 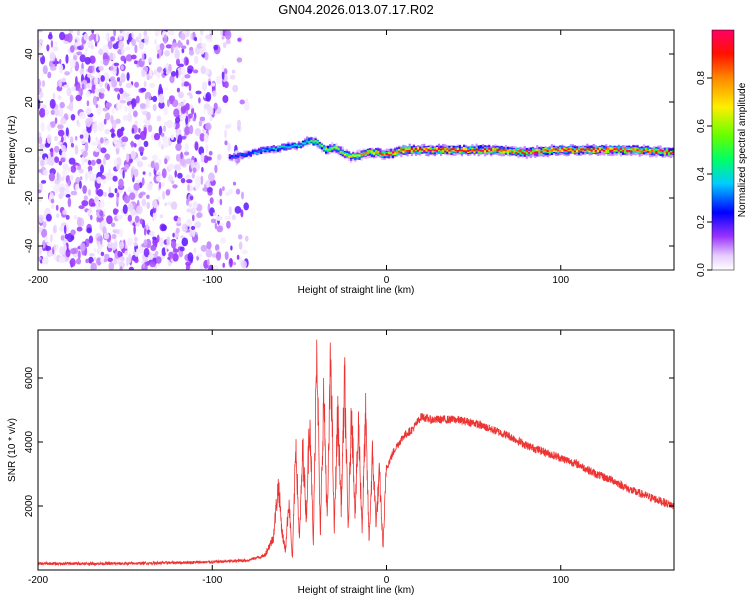 I want to click on spectrogram-xtick-label: -100, so click(x=212, y=280).